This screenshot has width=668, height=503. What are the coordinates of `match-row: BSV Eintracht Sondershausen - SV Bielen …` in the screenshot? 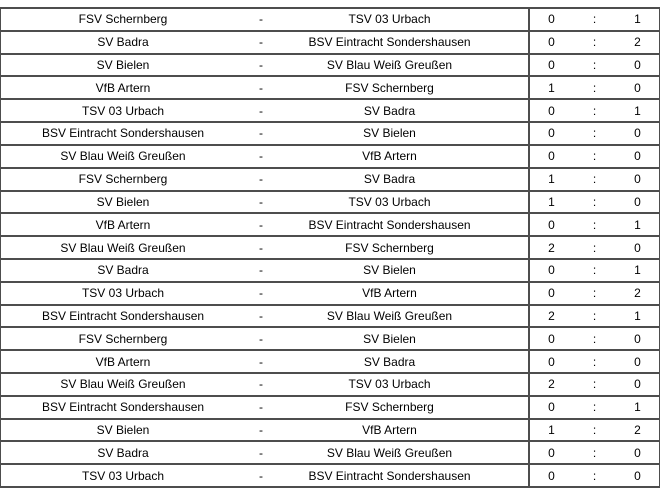 It's located at (330, 134).